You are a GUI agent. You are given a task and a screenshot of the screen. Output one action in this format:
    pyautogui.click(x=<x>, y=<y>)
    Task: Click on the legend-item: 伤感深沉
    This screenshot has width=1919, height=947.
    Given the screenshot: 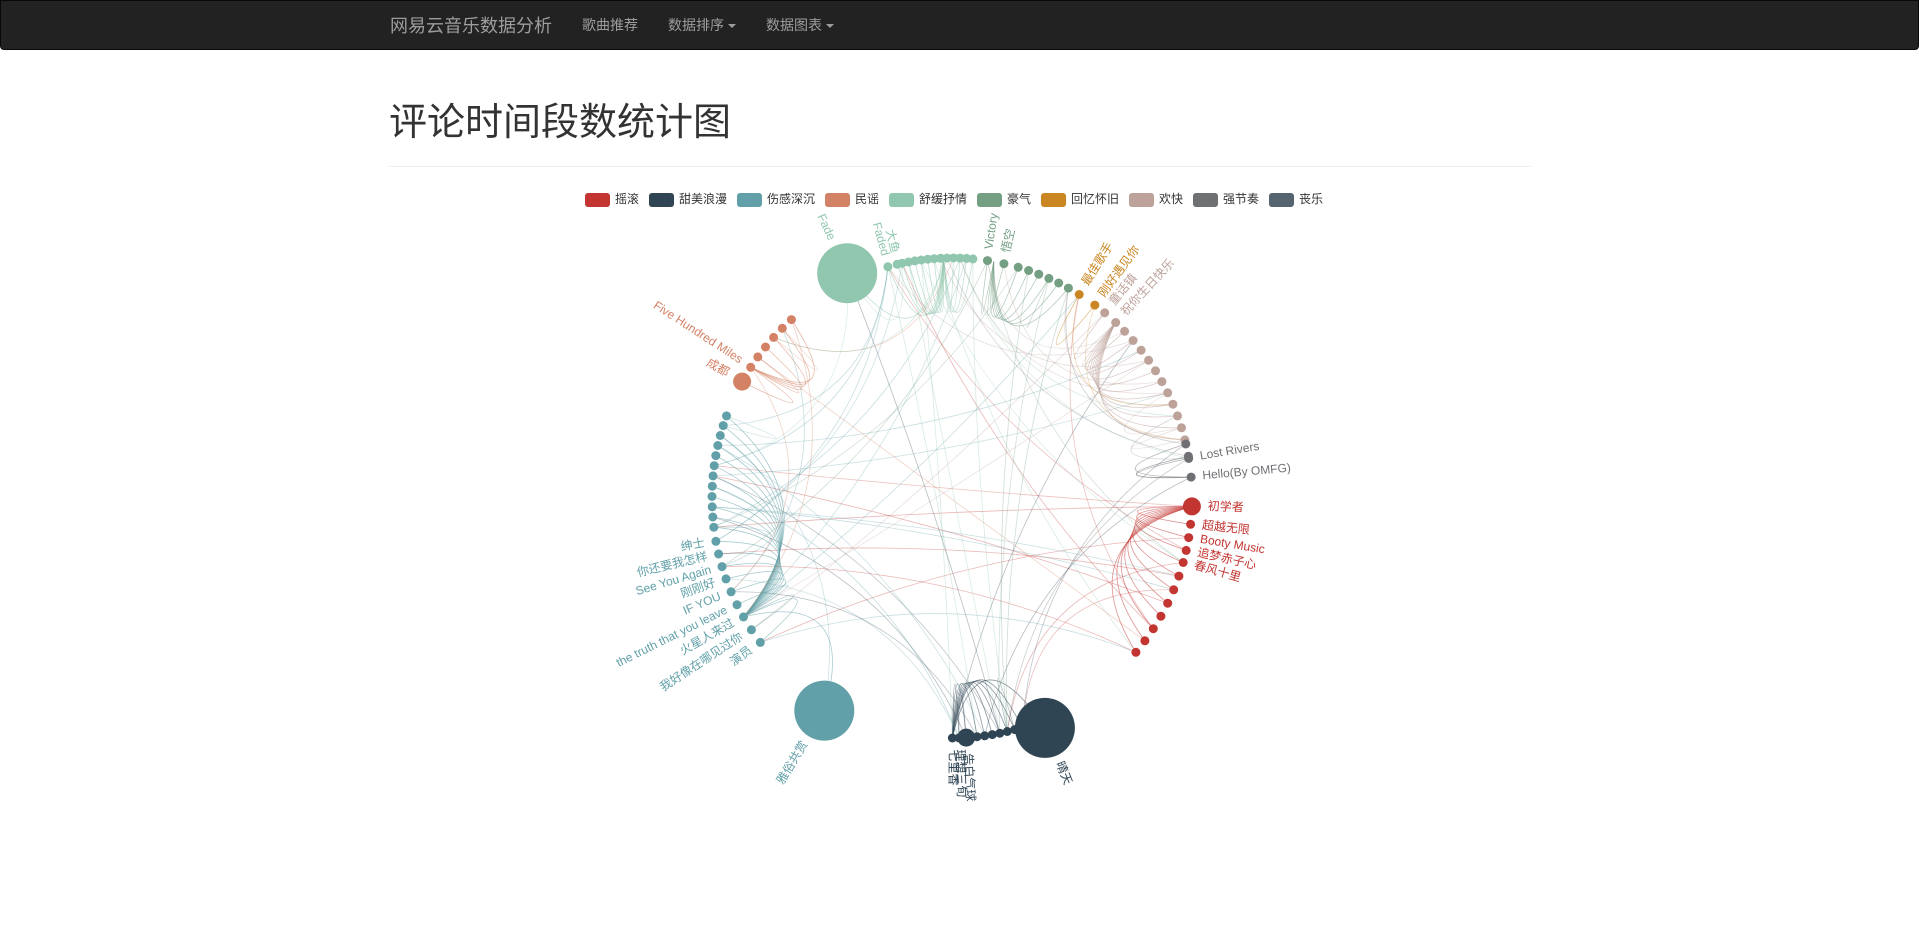 What is the action you would take?
    pyautogui.click(x=776, y=199)
    